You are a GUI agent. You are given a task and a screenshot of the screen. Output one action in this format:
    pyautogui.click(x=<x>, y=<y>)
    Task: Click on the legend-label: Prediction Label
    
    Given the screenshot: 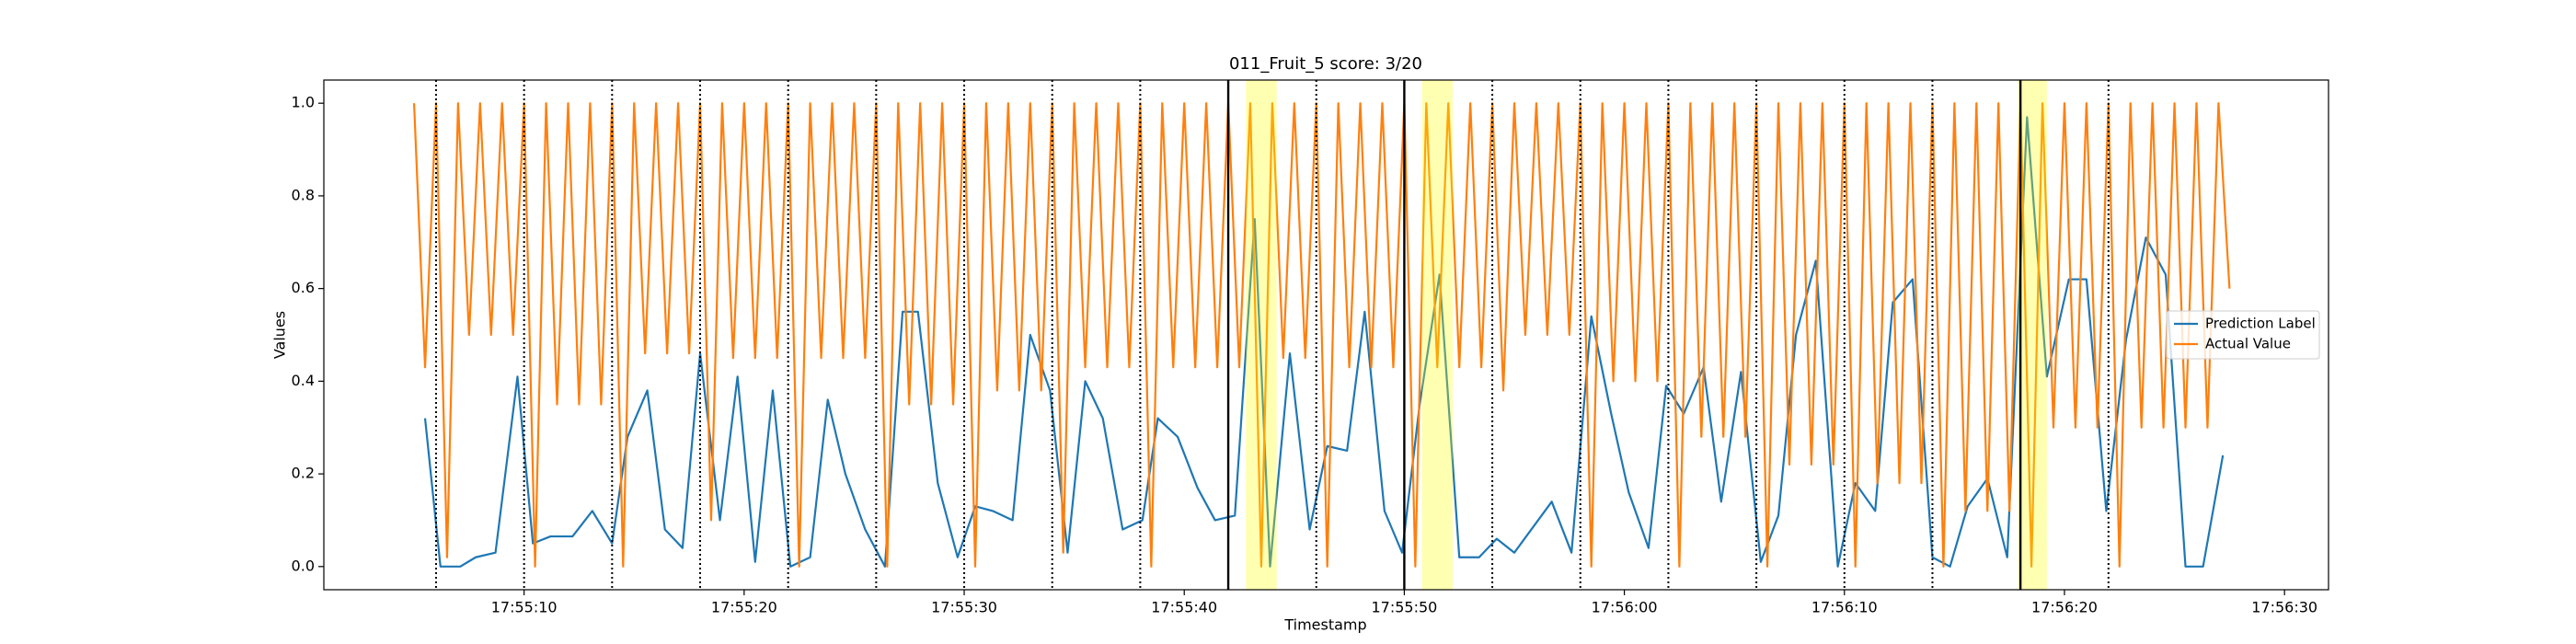 What is the action you would take?
    pyautogui.click(x=2260, y=324)
    